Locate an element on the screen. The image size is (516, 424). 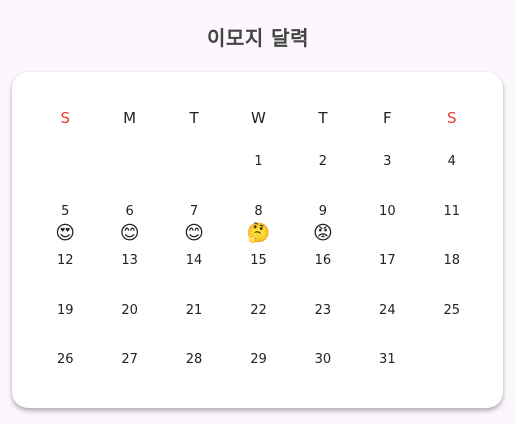
day-cell: 16 is located at coordinates (323, 278).